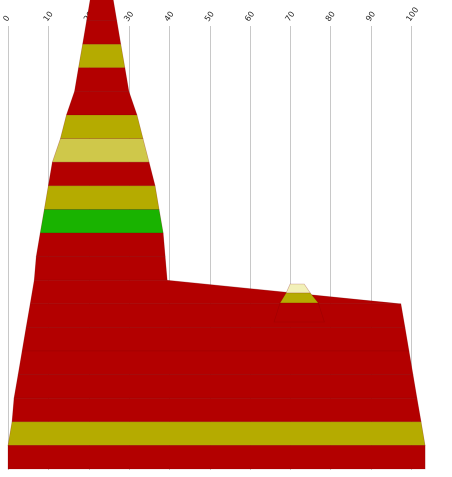 The width and height of the screenshot is (452, 477). I want to click on x-tick-label-90: 90, so click(370, 17).